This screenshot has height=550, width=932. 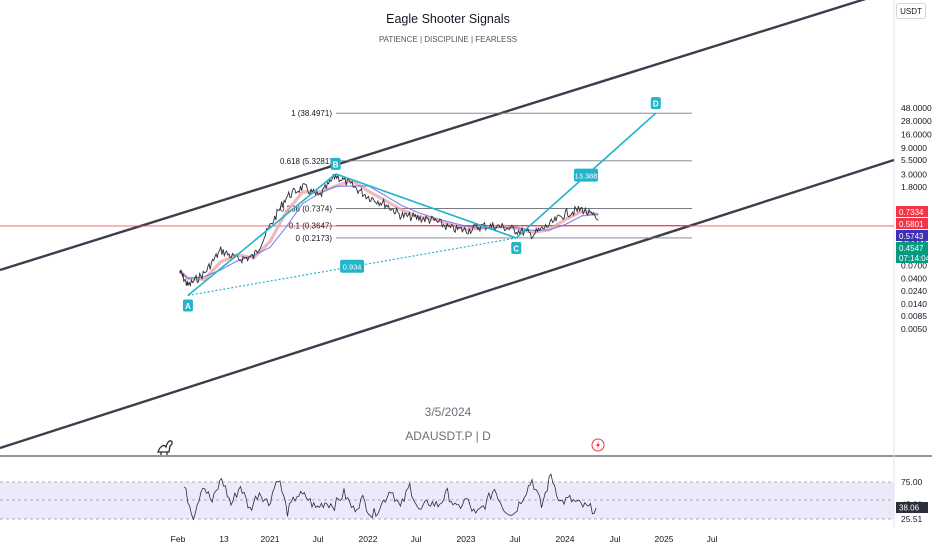 I want to click on ratio-label: 0.934, so click(x=352, y=267).